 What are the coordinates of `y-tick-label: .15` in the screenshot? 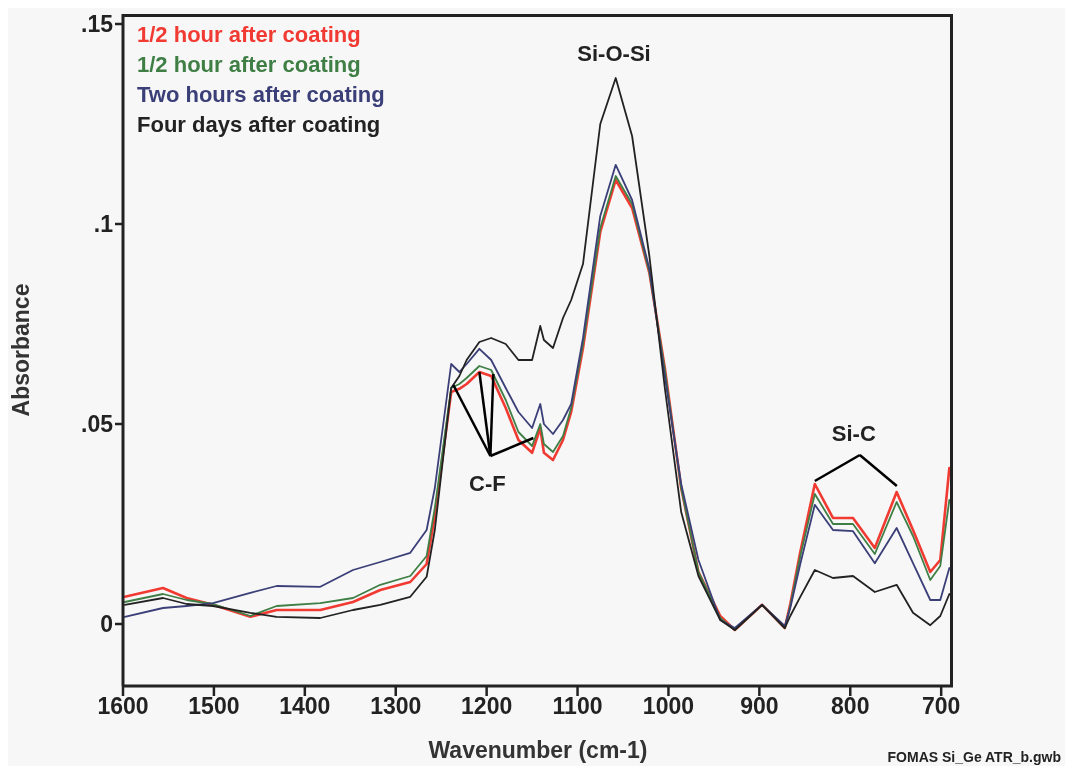 It's located at (97, 24).